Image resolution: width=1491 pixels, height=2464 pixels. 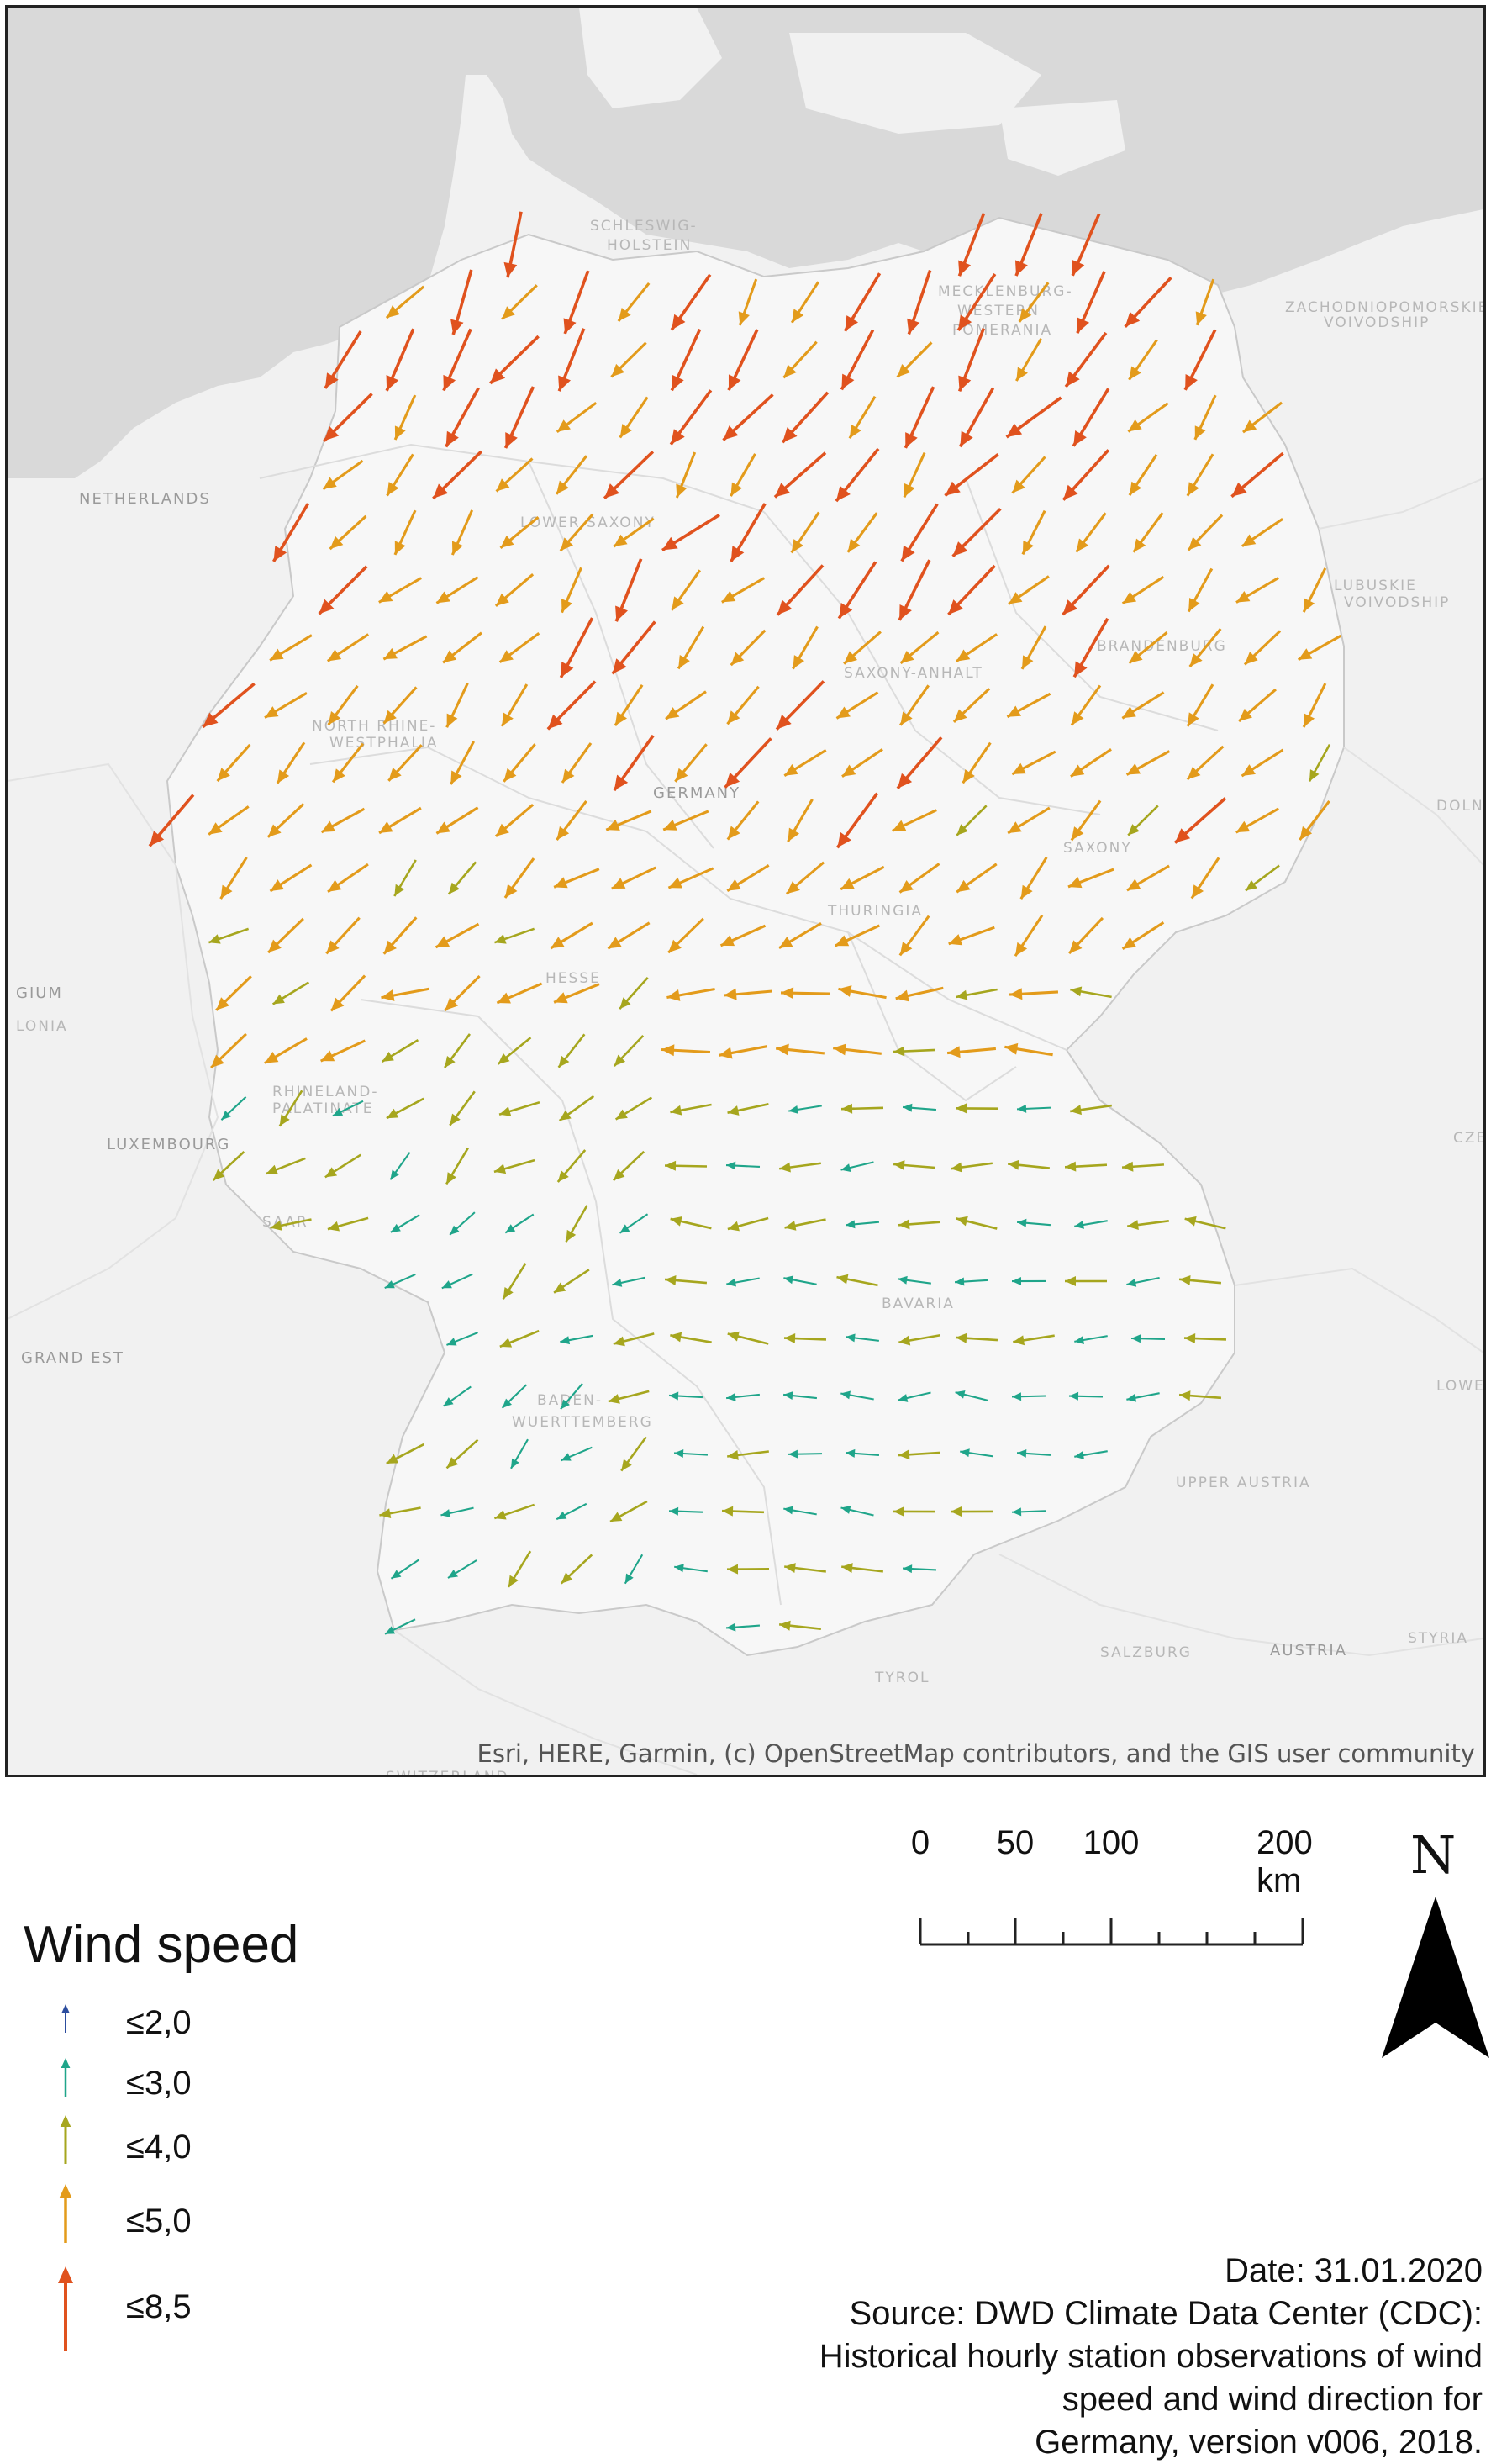 I want to click on source-line: Germany, version v006, 2018., so click(x=1104, y=2442).